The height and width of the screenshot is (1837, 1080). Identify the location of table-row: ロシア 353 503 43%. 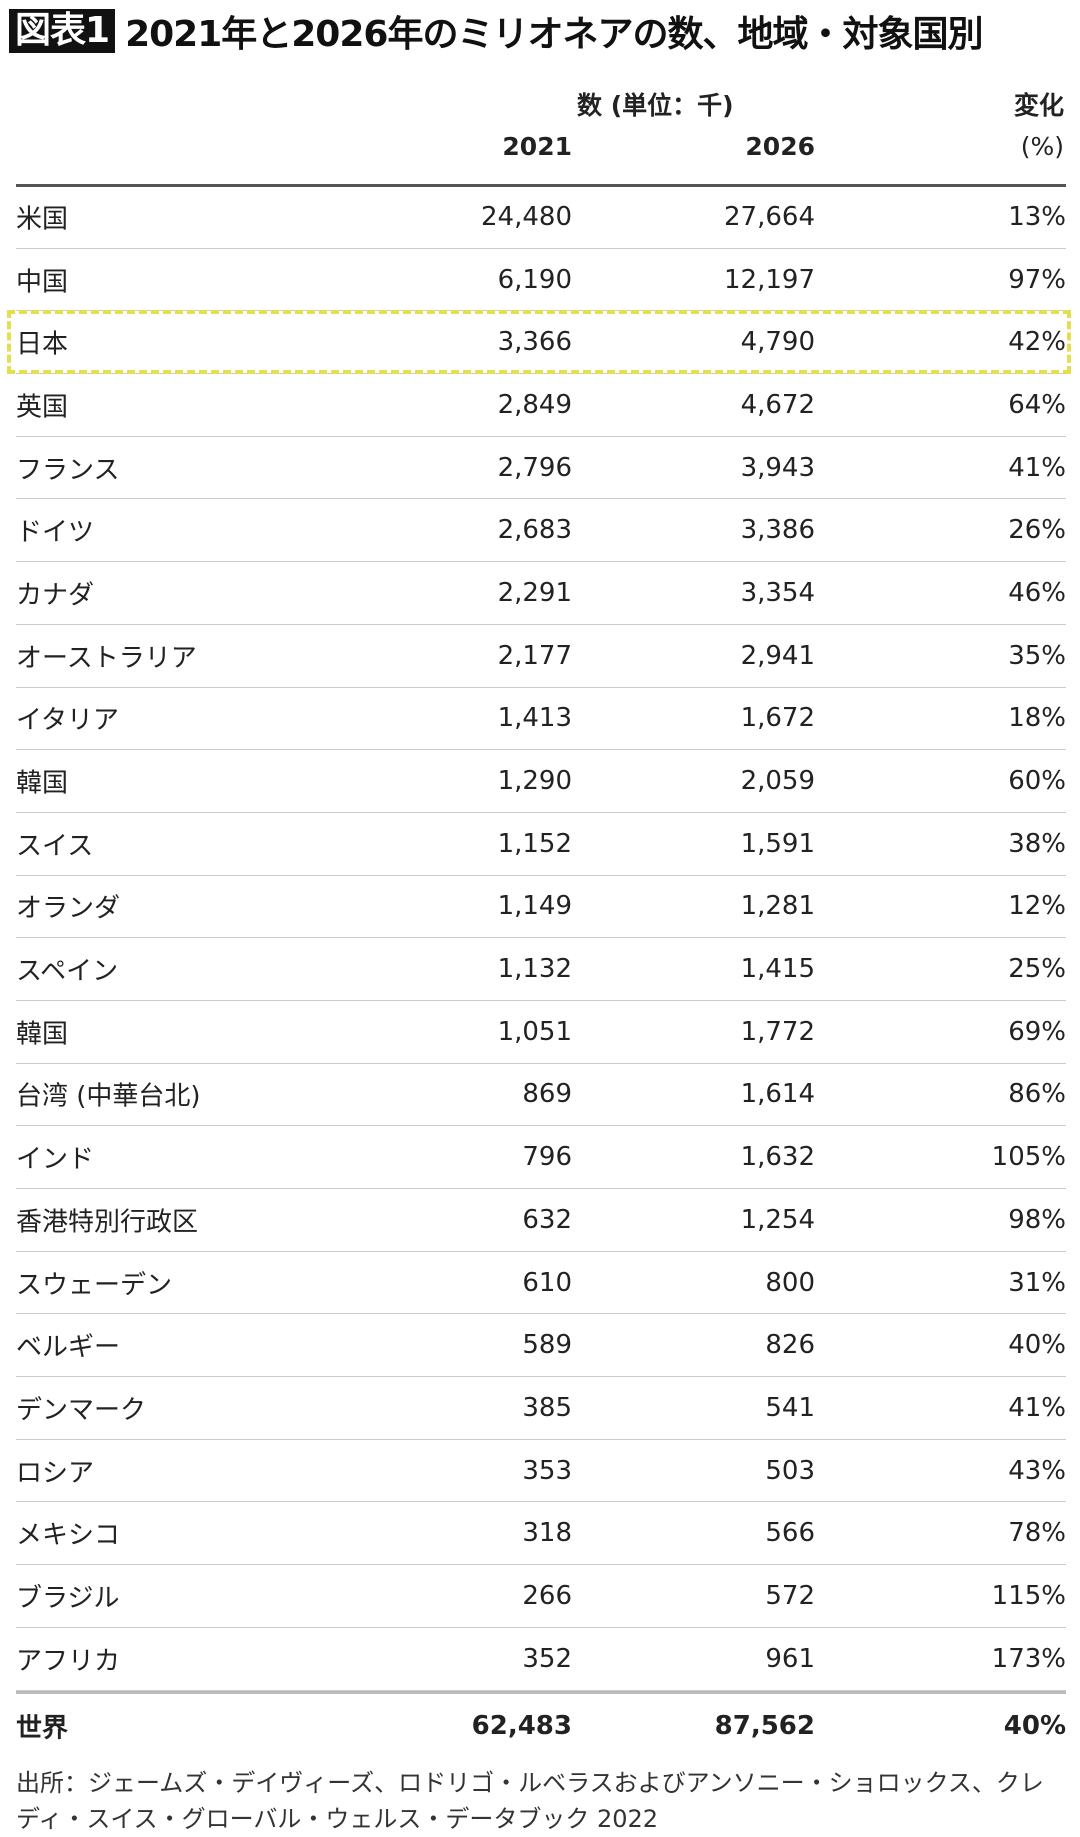
(541, 1471).